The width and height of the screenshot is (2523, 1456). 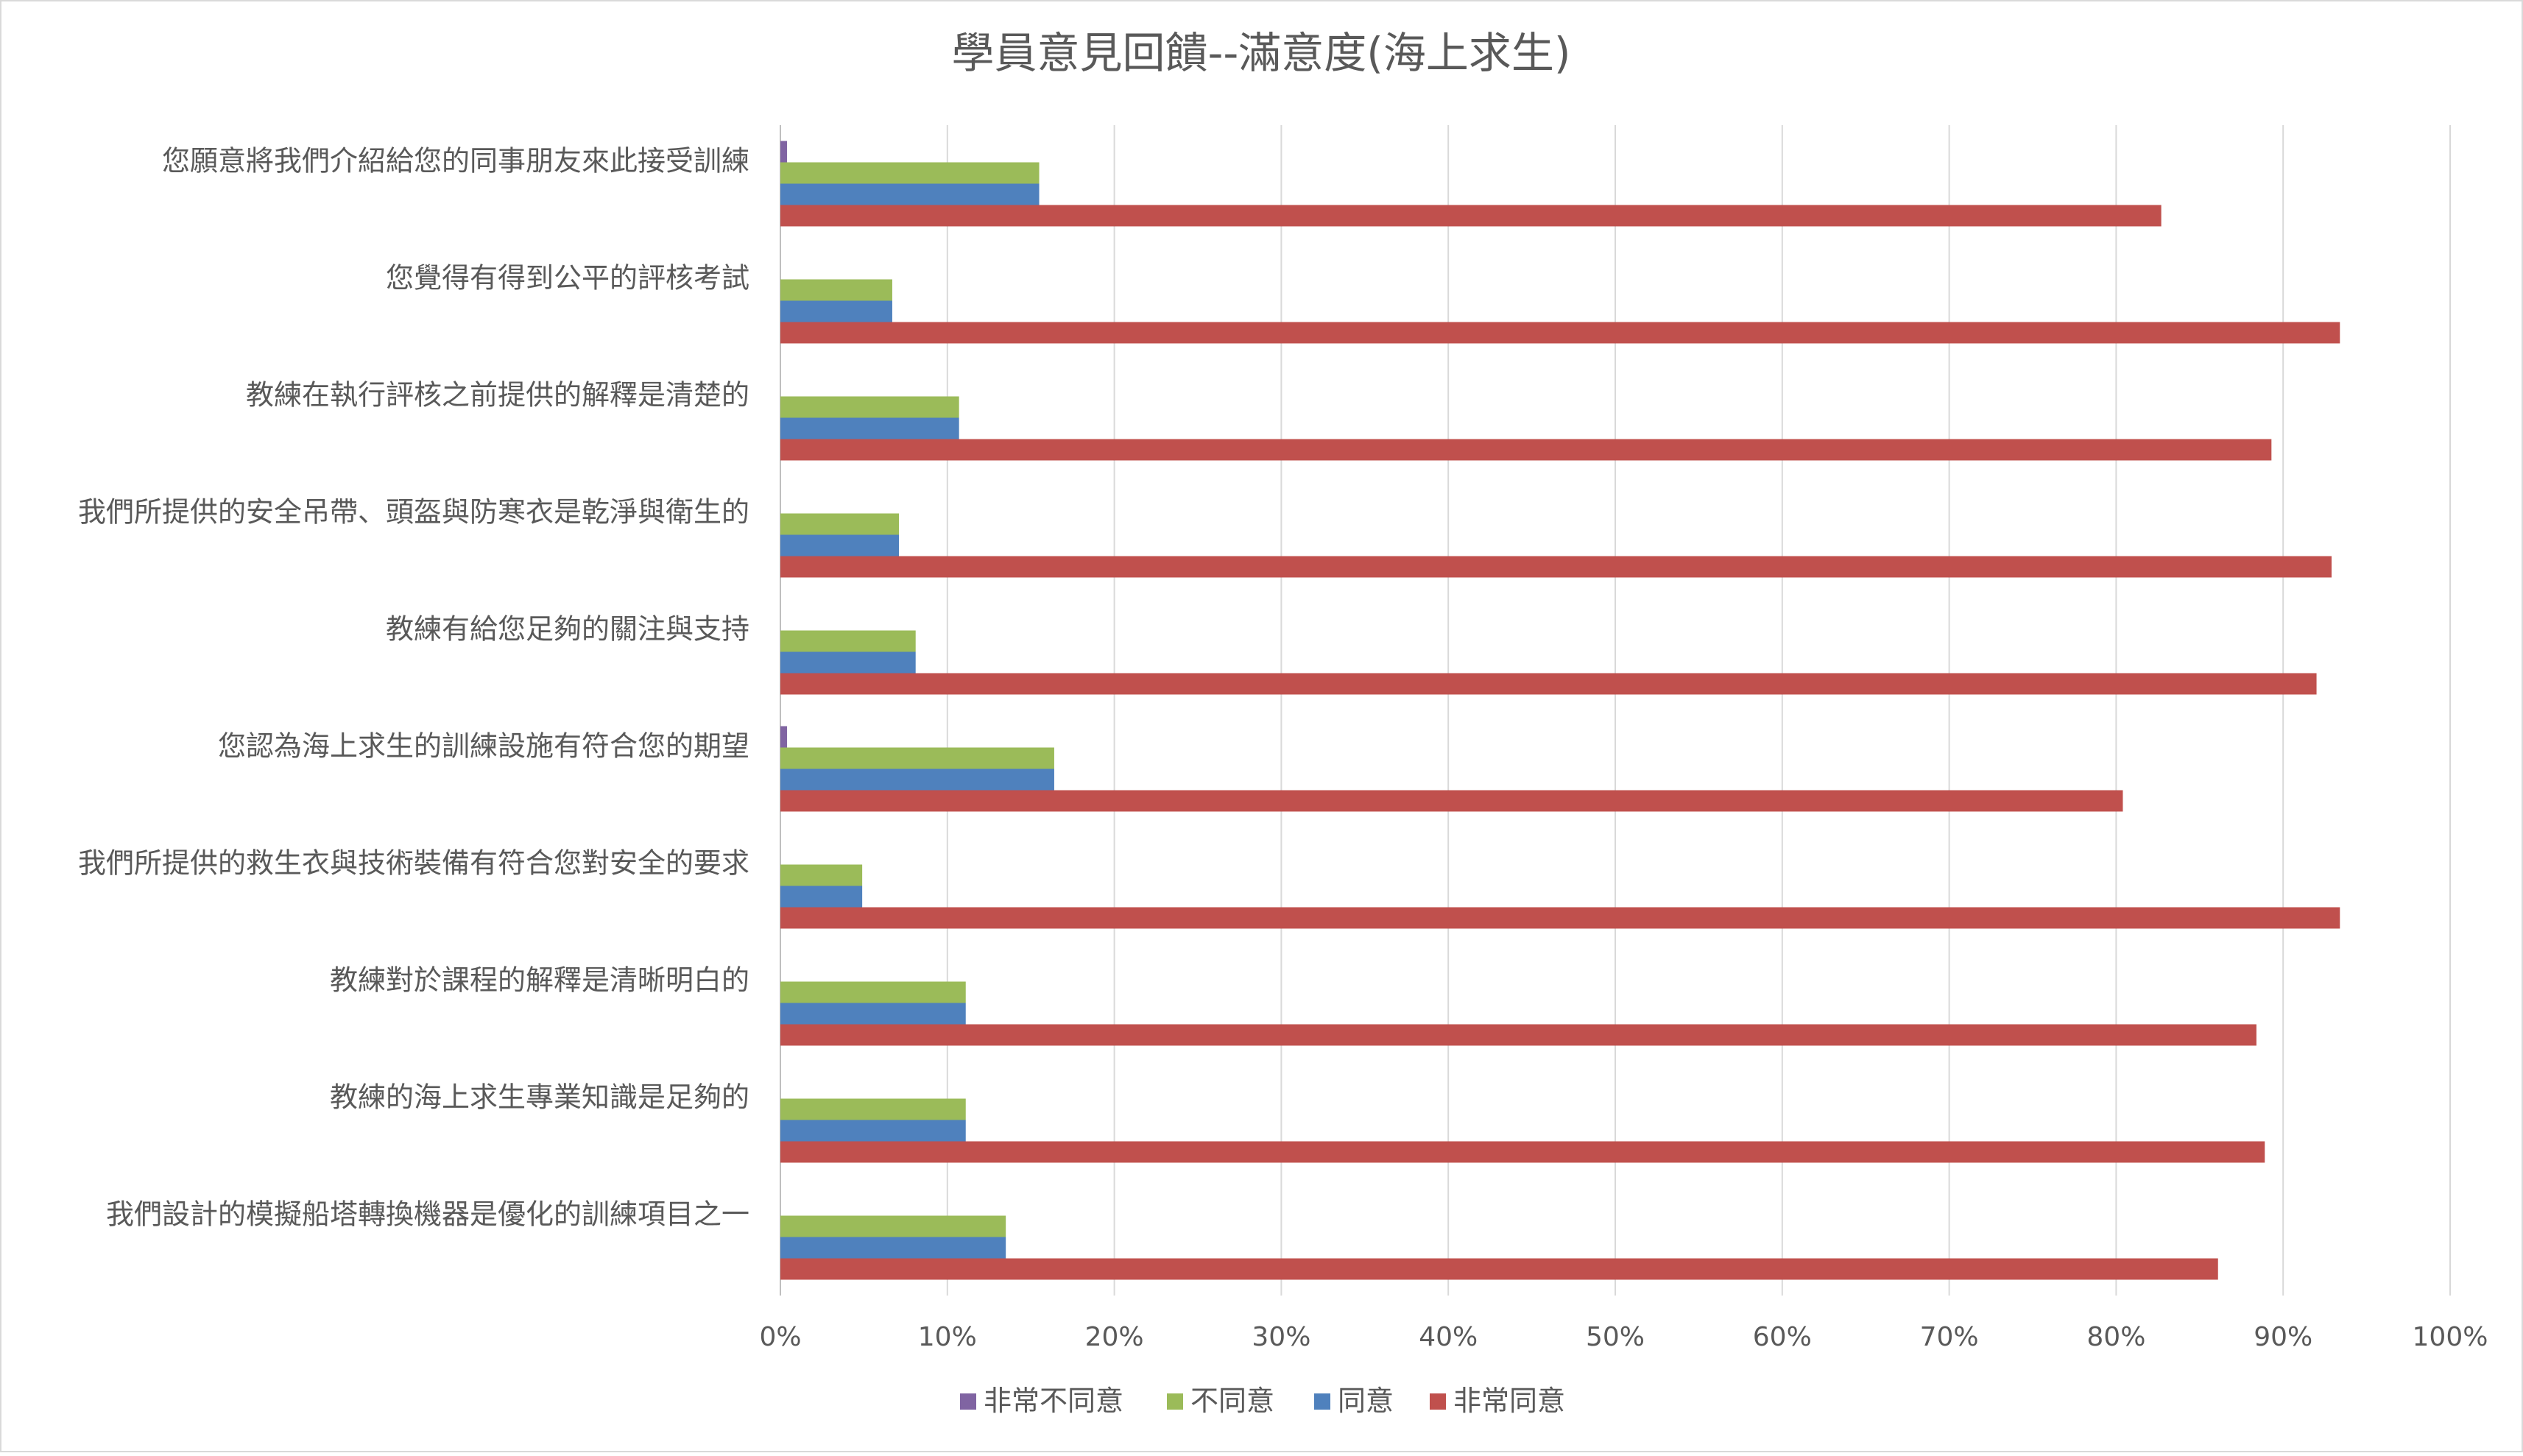 I want to click on x-tick-label: 10%, so click(x=947, y=1337).